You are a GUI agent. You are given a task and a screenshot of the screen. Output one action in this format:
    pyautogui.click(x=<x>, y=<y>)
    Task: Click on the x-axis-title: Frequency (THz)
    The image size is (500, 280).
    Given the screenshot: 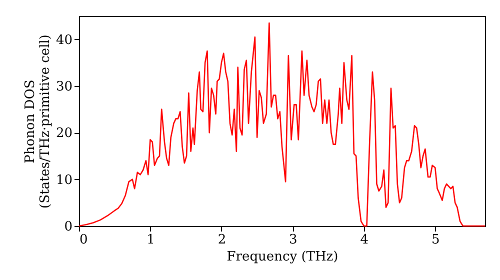 What is the action you would take?
    pyautogui.click(x=282, y=257)
    